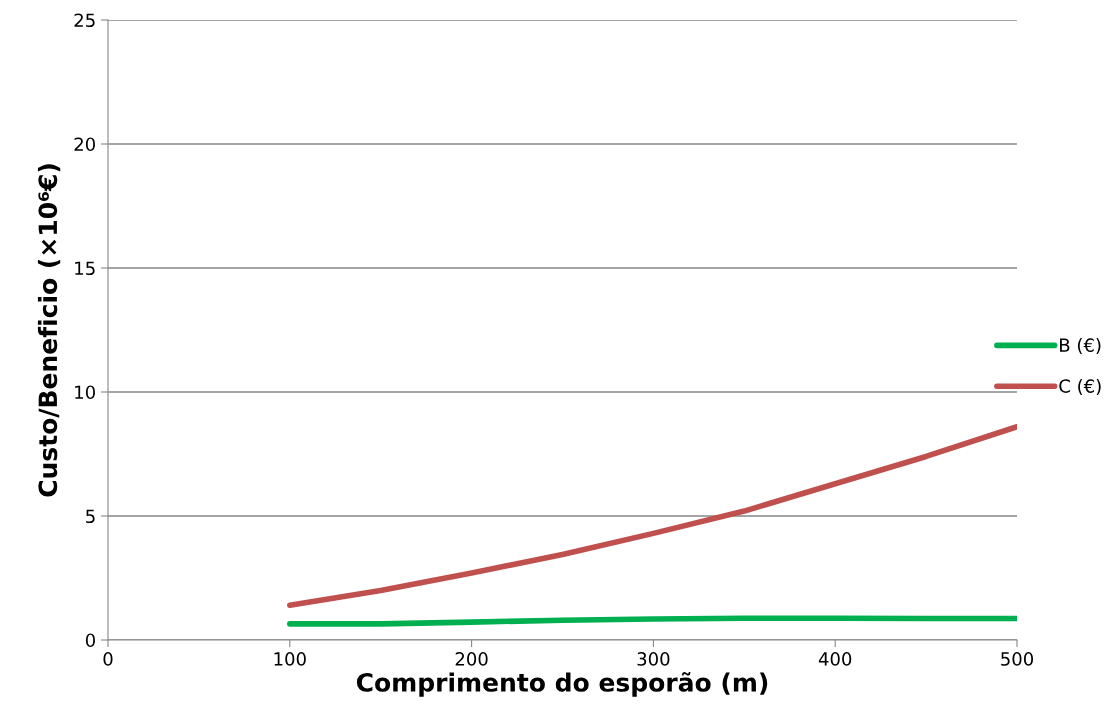  Describe the element at coordinates (84, 144) in the screenshot. I see `y-tick-label: 20` at that location.